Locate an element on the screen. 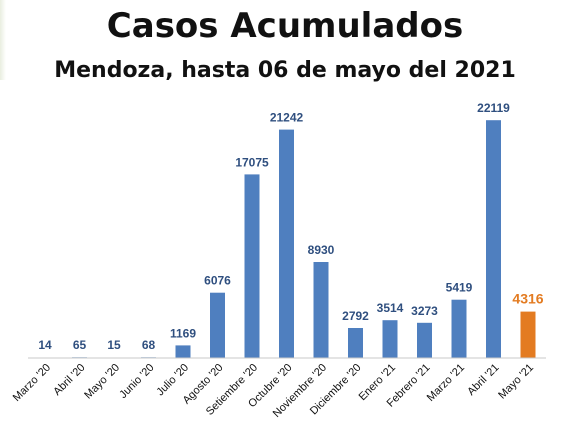 The width and height of the screenshot is (570, 436). value-label-11: 3273 is located at coordinates (424, 311).